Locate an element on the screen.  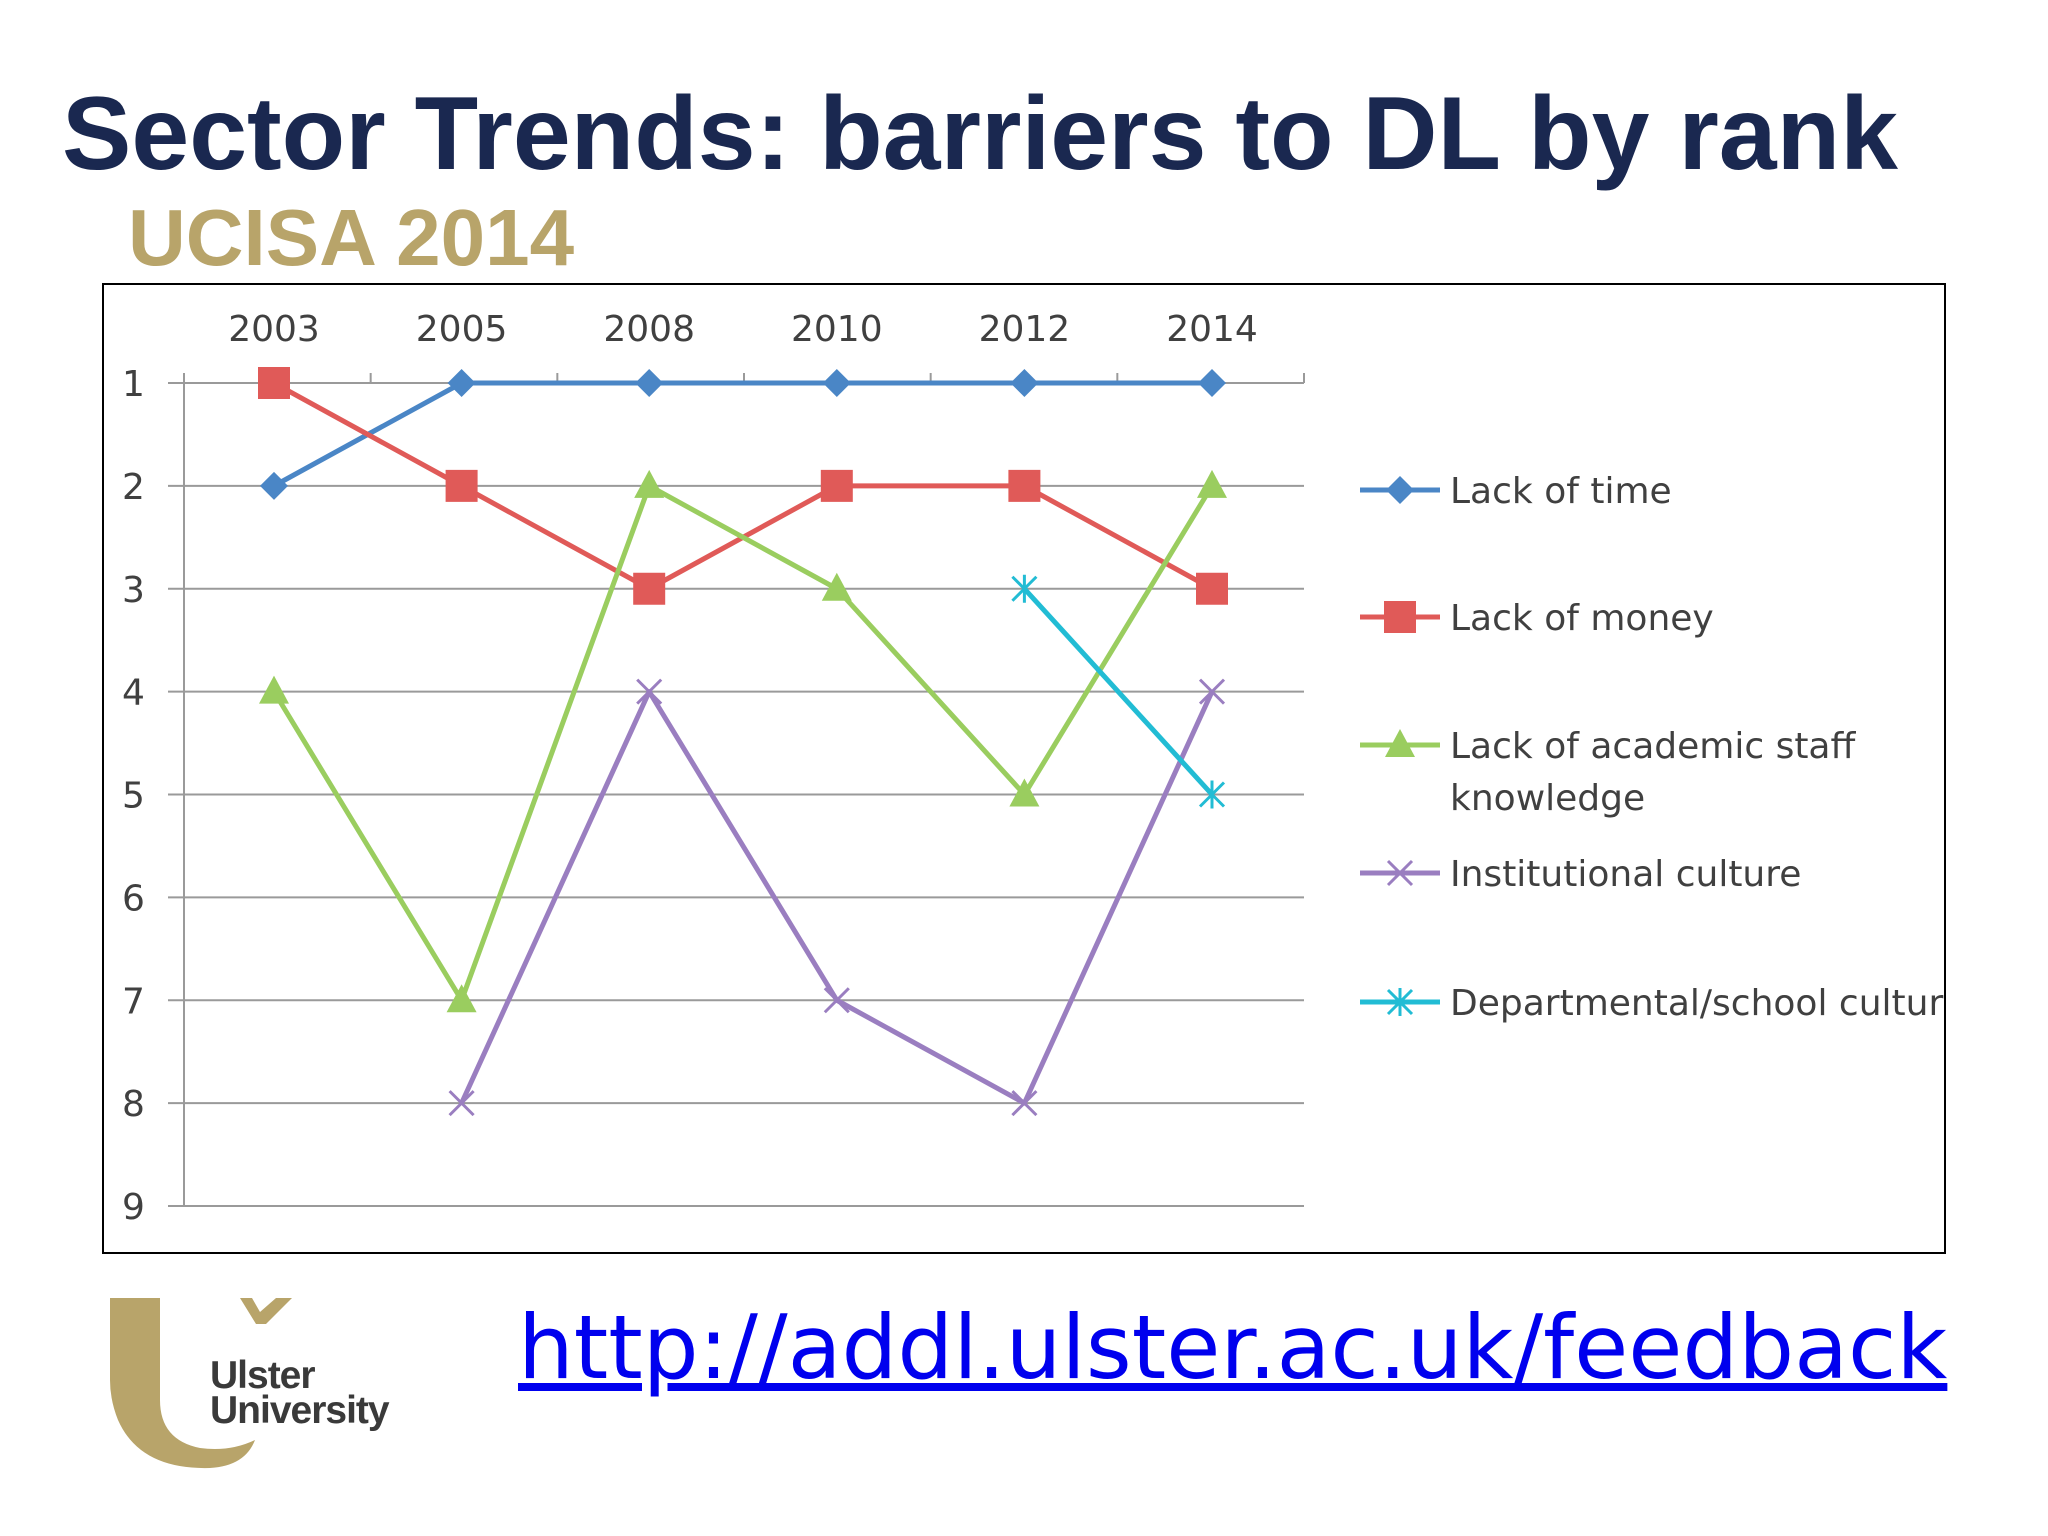
x-tick-label: 2005 is located at coordinates (462, 329).